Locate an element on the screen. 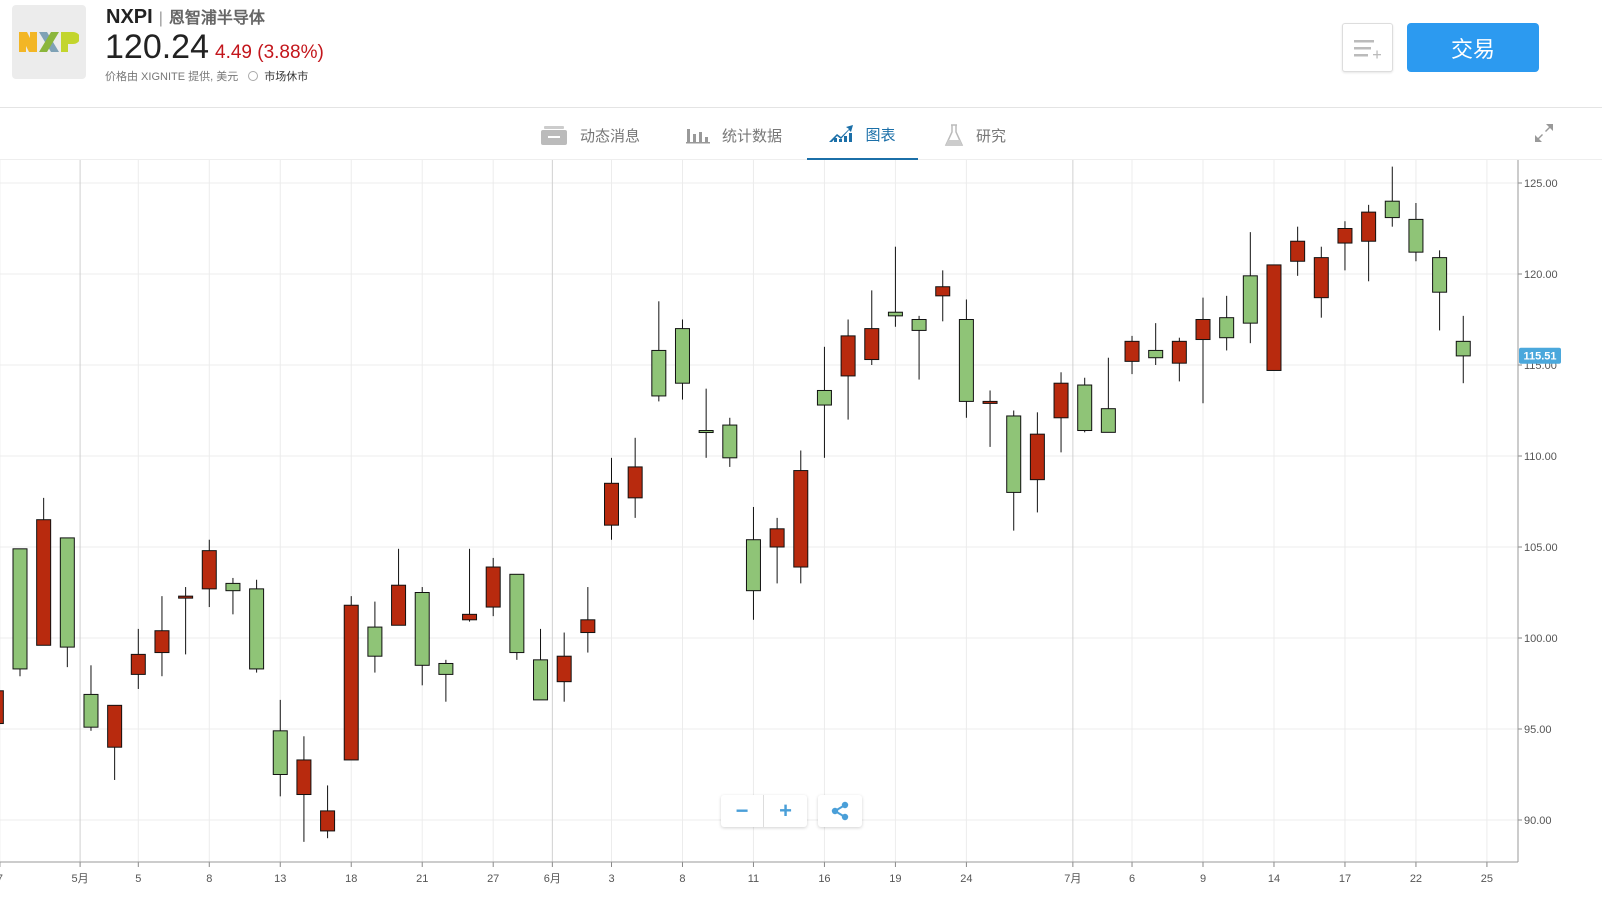 The image size is (1602, 908). x-tick-label: 22 is located at coordinates (1416, 879).